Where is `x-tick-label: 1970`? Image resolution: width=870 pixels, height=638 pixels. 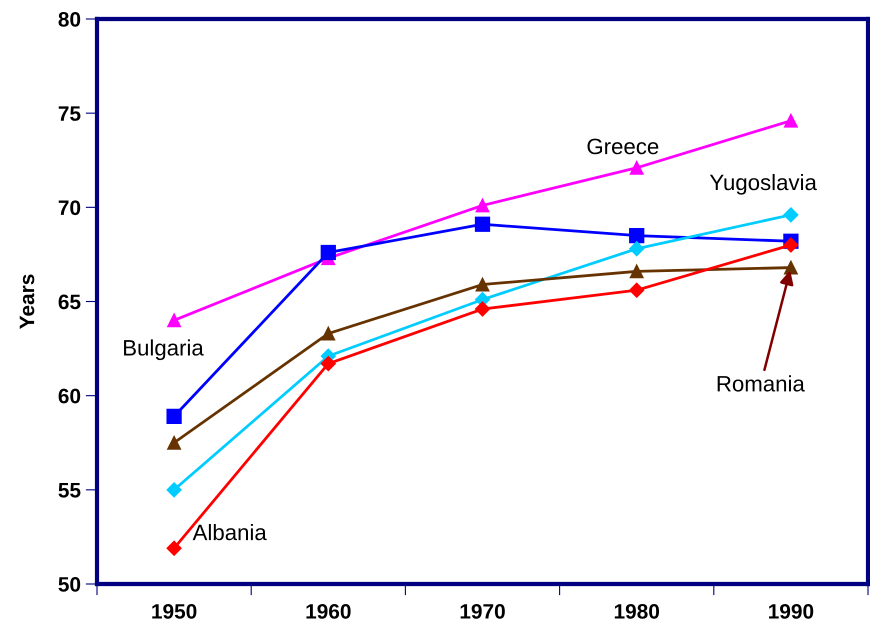 x-tick-label: 1970 is located at coordinates (482, 611).